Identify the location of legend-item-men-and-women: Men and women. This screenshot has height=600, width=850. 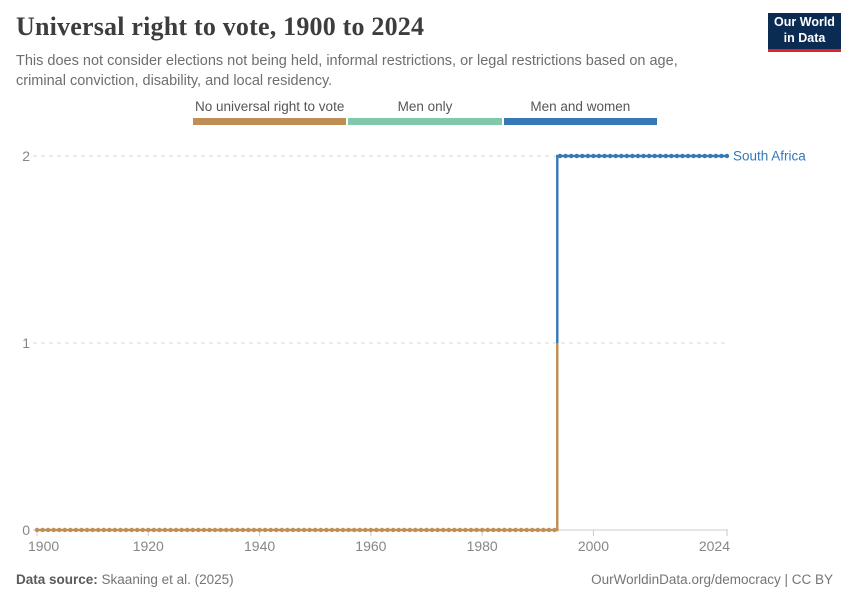
(580, 112).